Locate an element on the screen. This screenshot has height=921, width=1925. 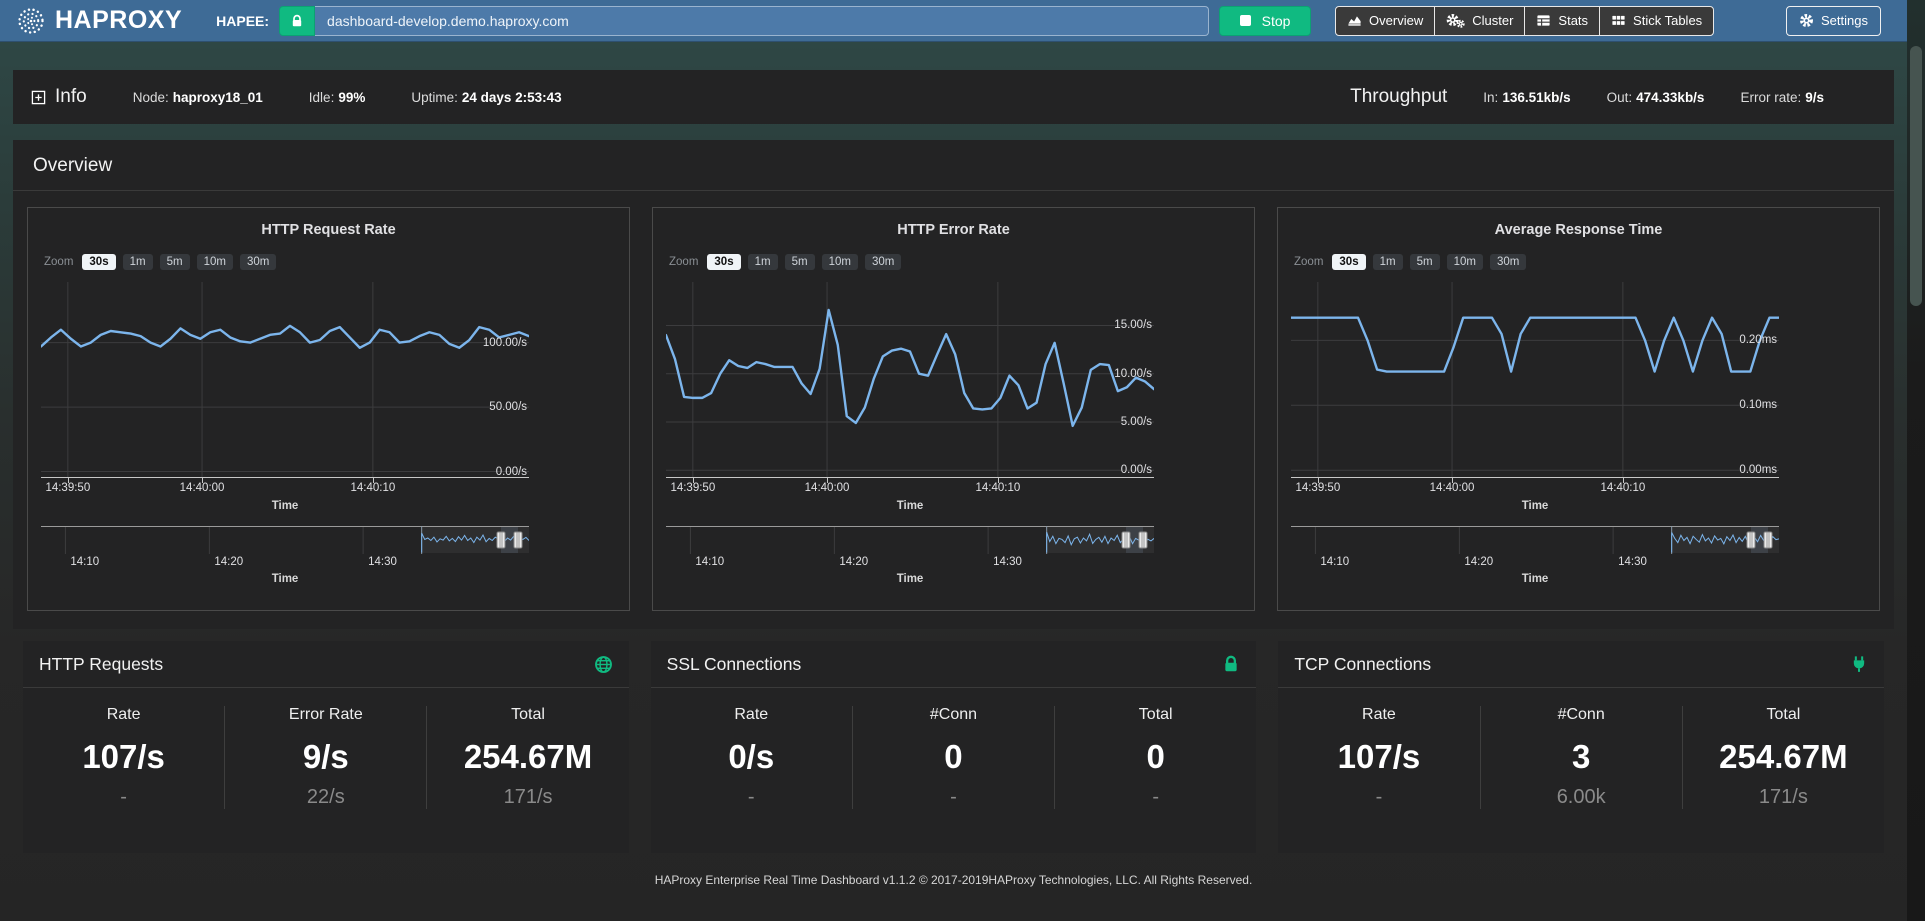
url-group is located at coordinates (744, 20).